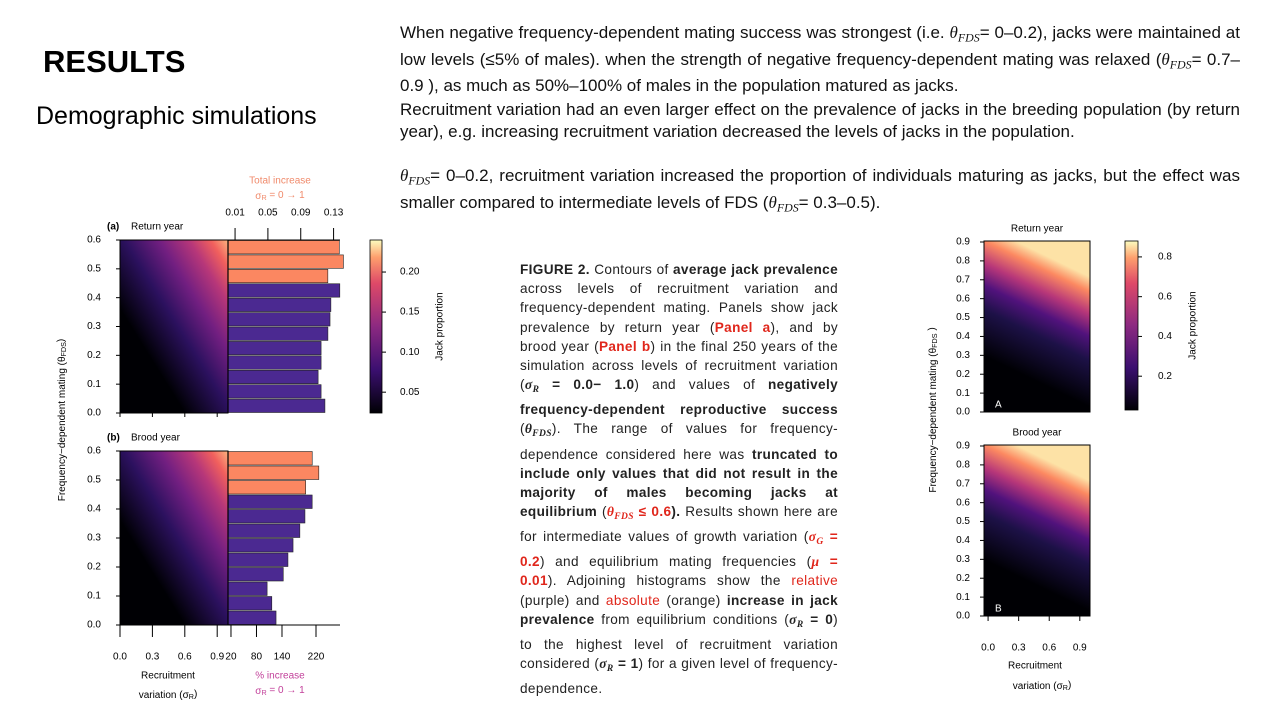 The image size is (1280, 720). What do you see at coordinates (602, 512) in the screenshot?
I see `text-run: (` at bounding box center [602, 512].